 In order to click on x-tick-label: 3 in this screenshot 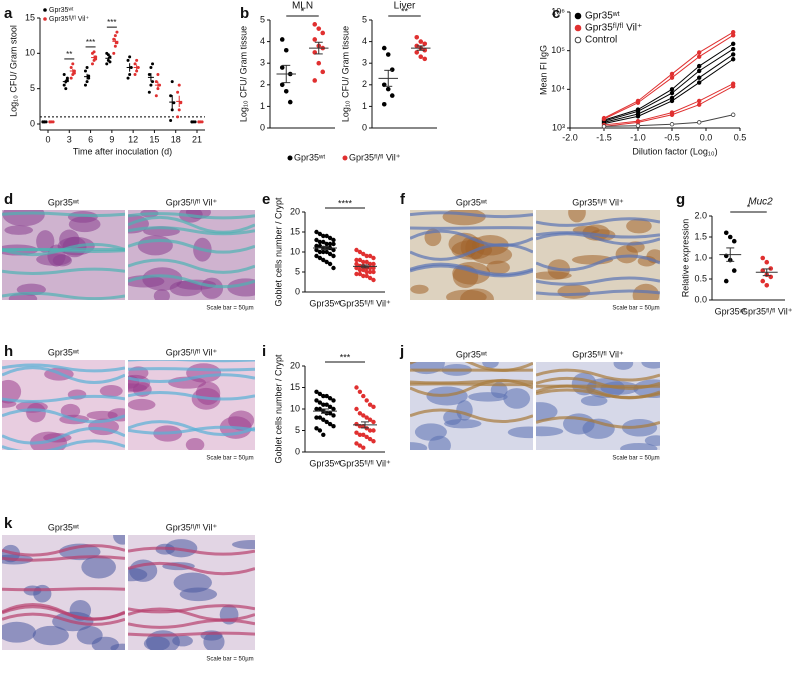, I will do `click(69, 139)`.